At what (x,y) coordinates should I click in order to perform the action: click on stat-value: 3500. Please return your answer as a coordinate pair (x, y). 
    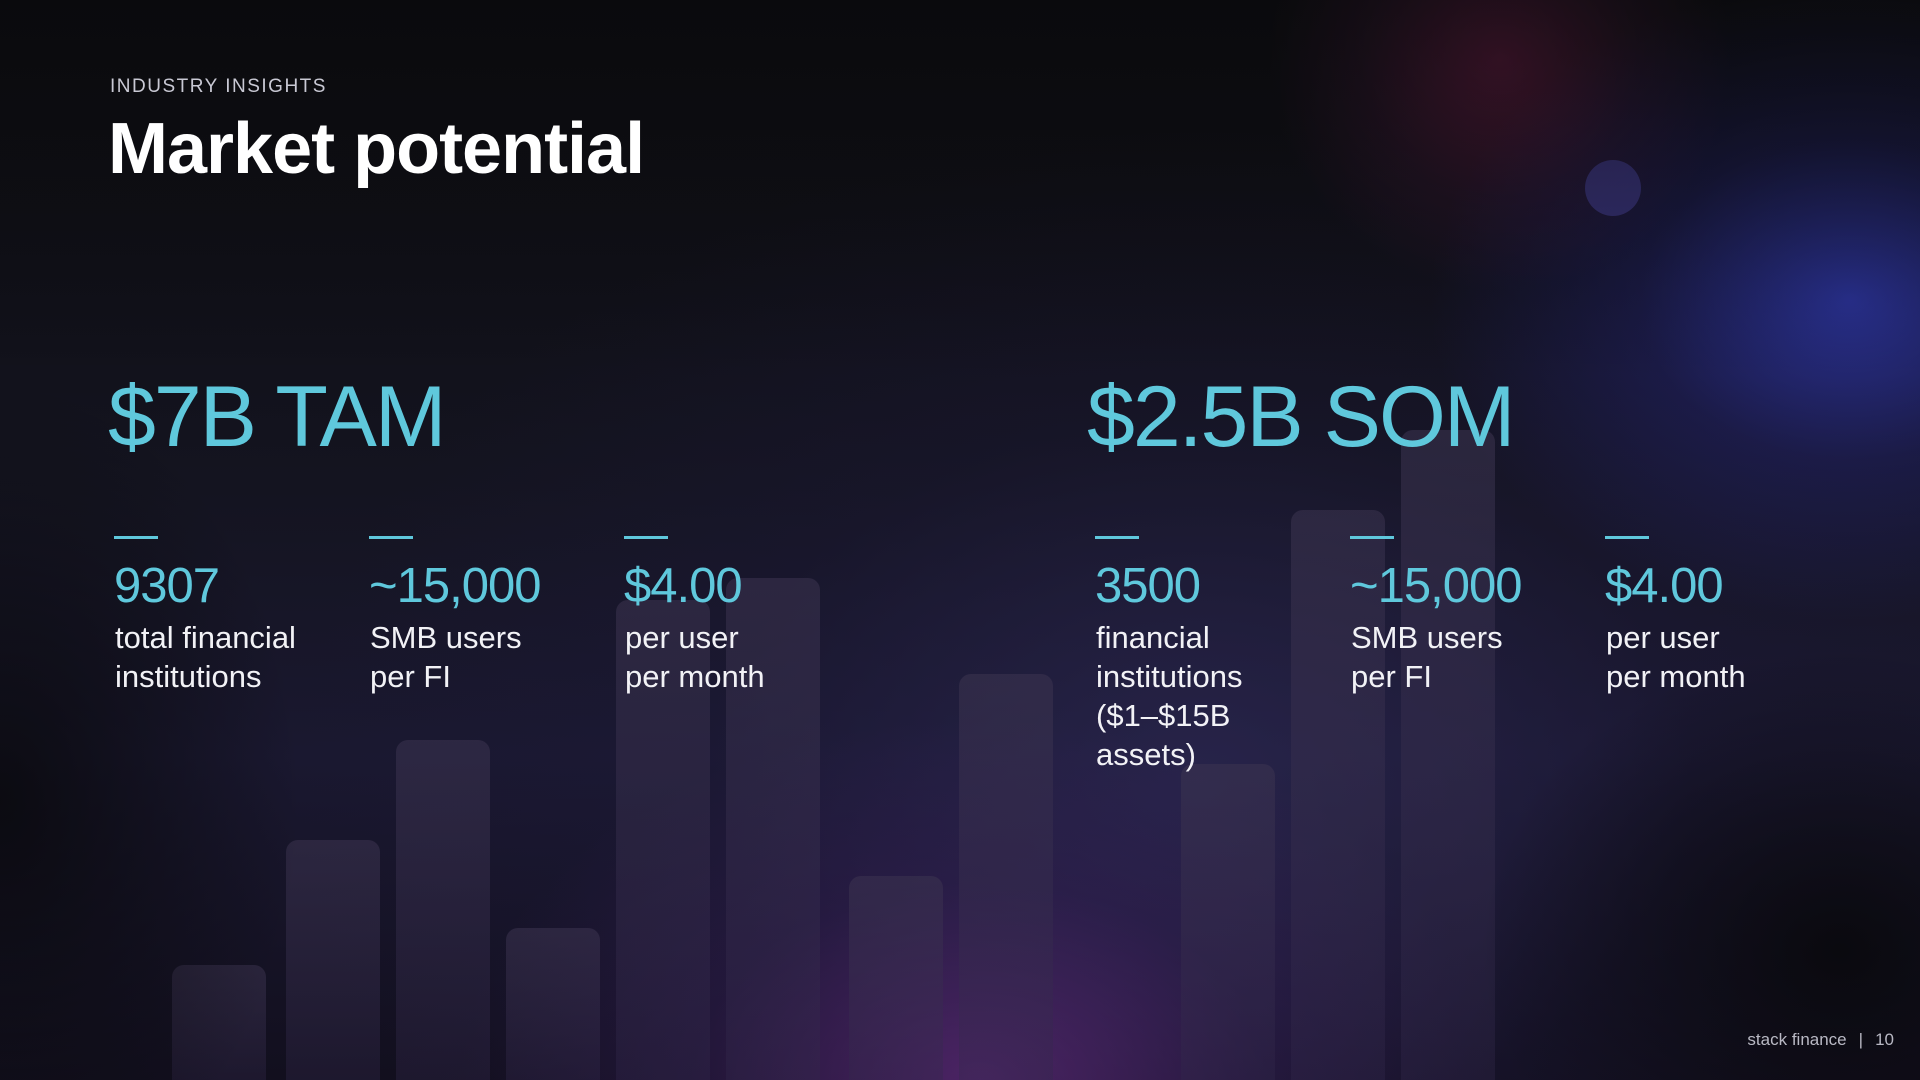
    Looking at the image, I should click on (1148, 586).